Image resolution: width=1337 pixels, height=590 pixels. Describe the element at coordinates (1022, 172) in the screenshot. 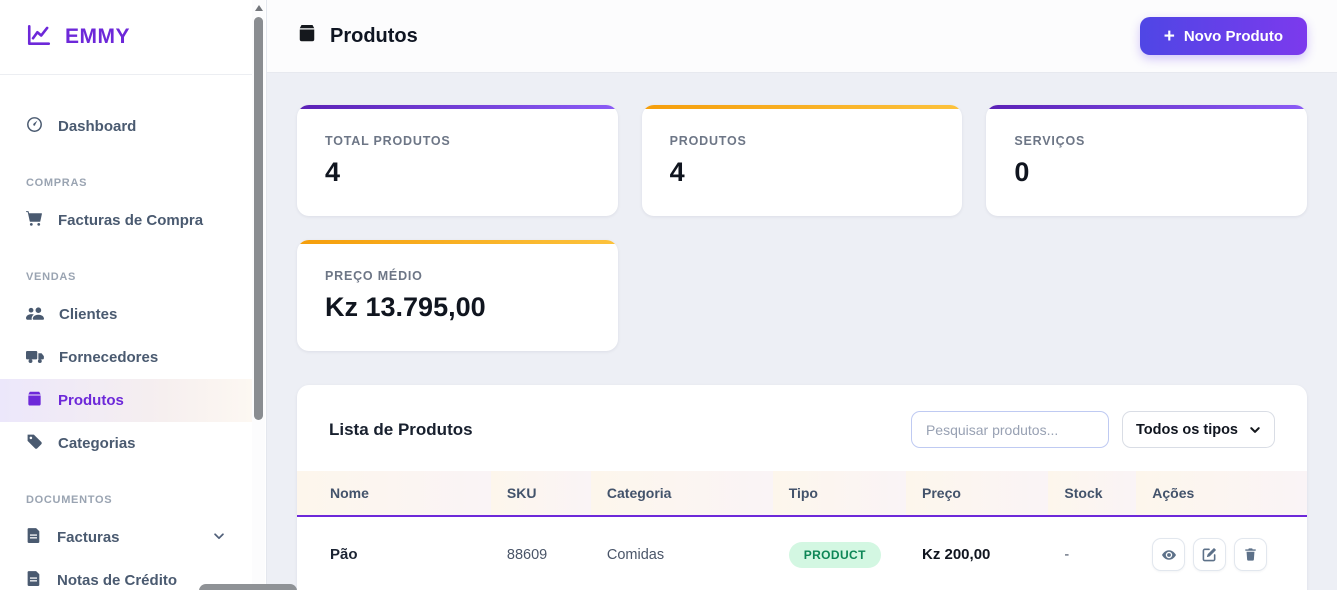

I see `stat-value: 0` at that location.